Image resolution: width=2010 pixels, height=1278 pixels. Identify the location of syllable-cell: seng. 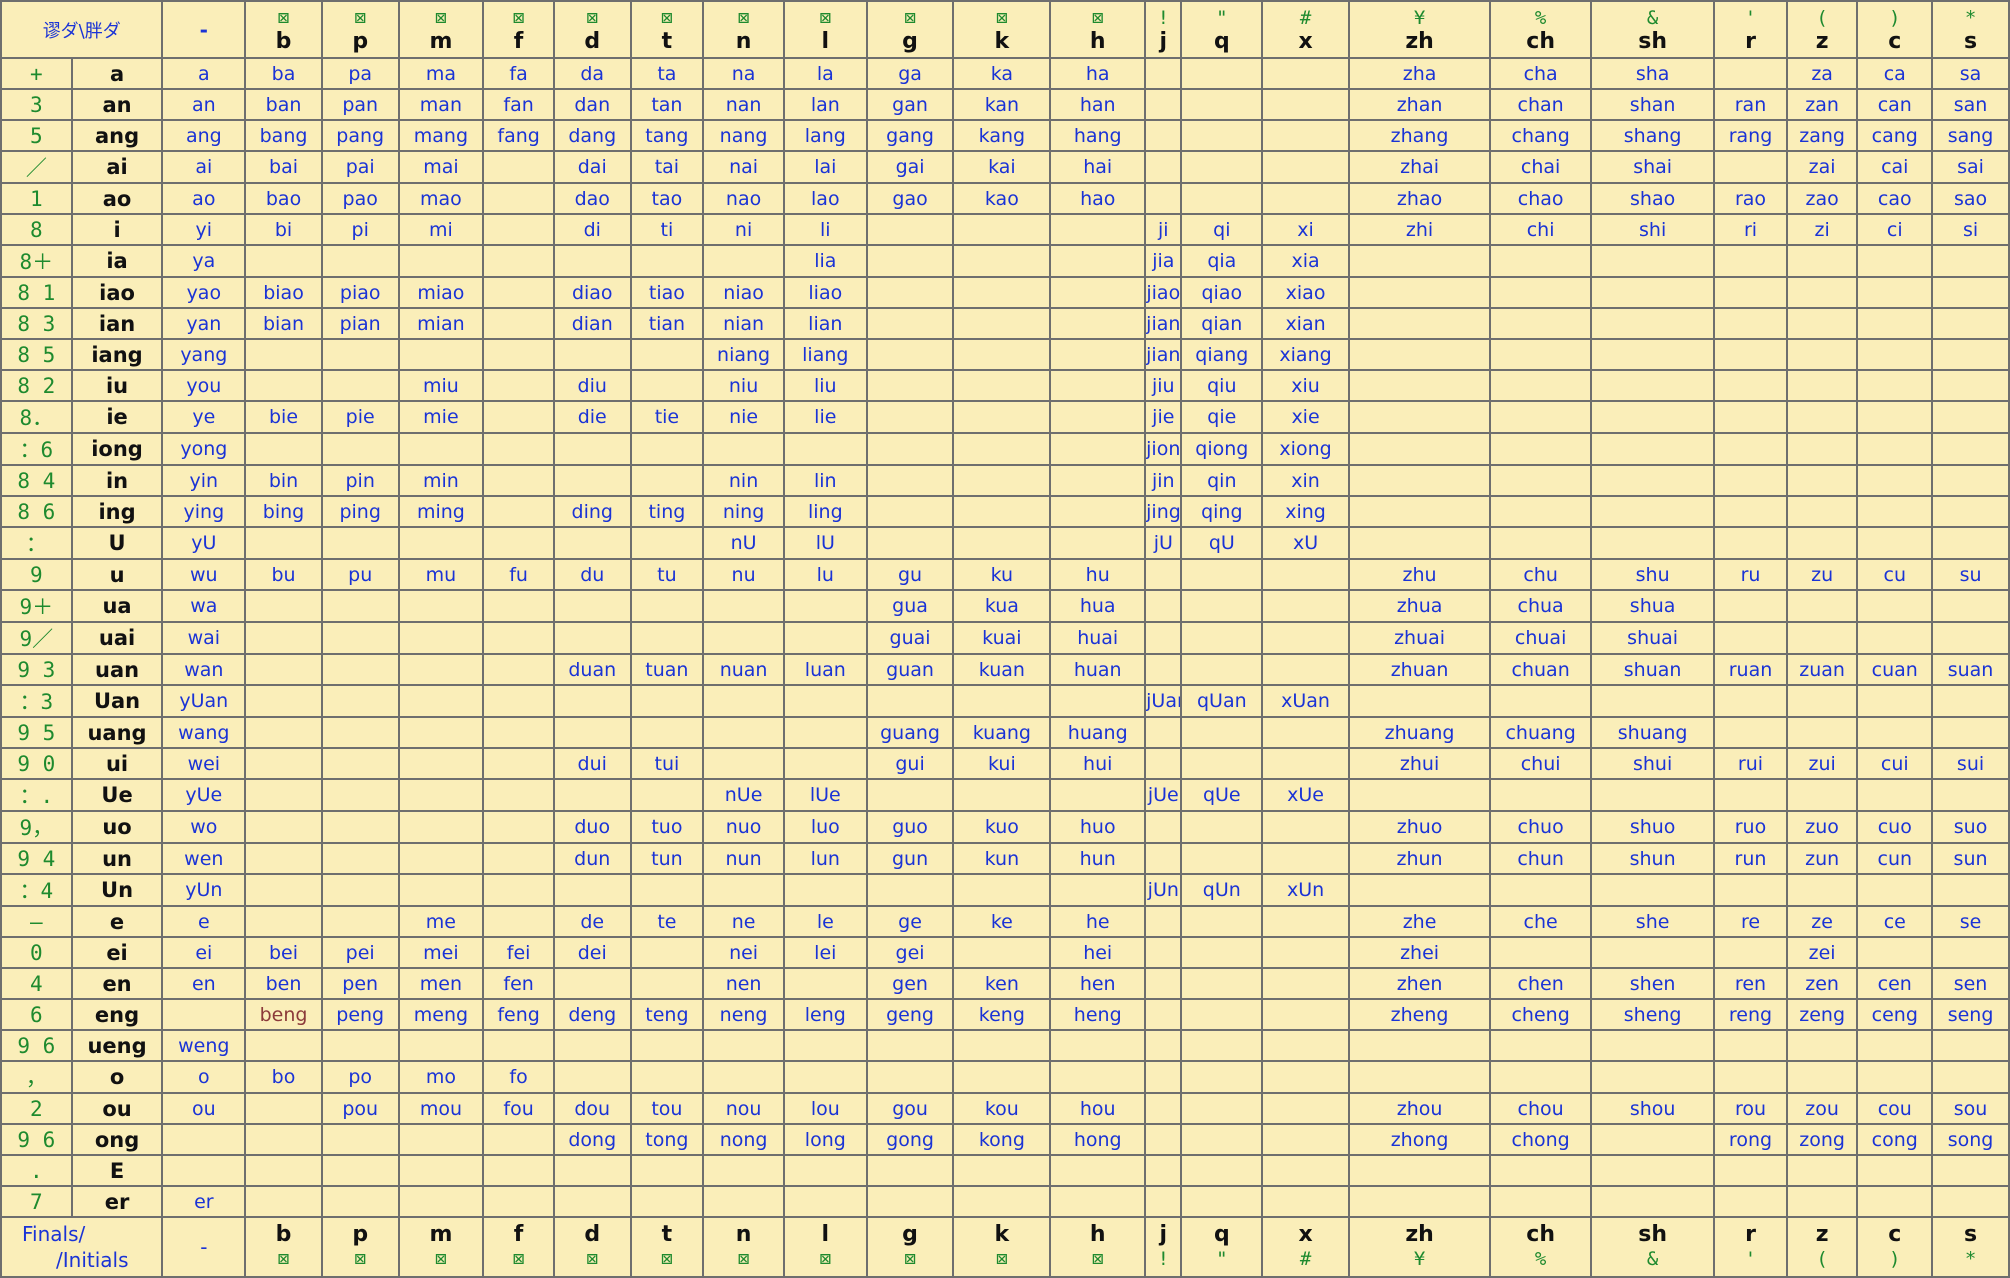
(1970, 1014).